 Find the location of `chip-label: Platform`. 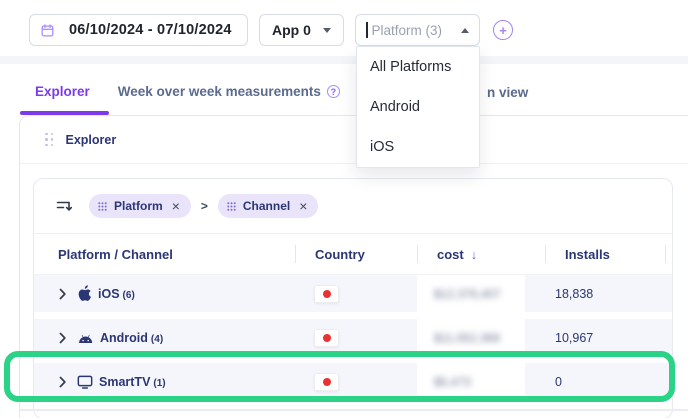

chip-label: Platform is located at coordinates (138, 206).